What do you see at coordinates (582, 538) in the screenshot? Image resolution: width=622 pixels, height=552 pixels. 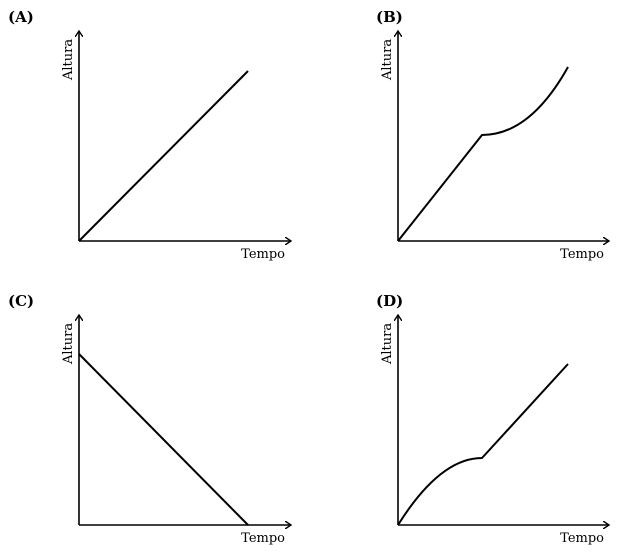 I see `panel-d-x-label: Tempo` at bounding box center [582, 538].